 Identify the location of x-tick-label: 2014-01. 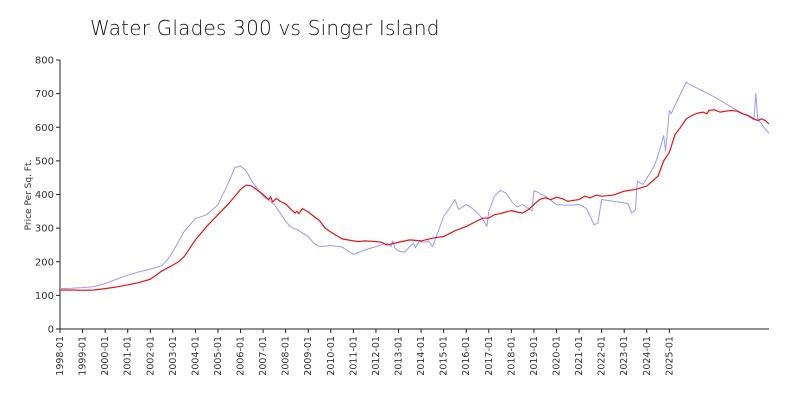
(421, 356).